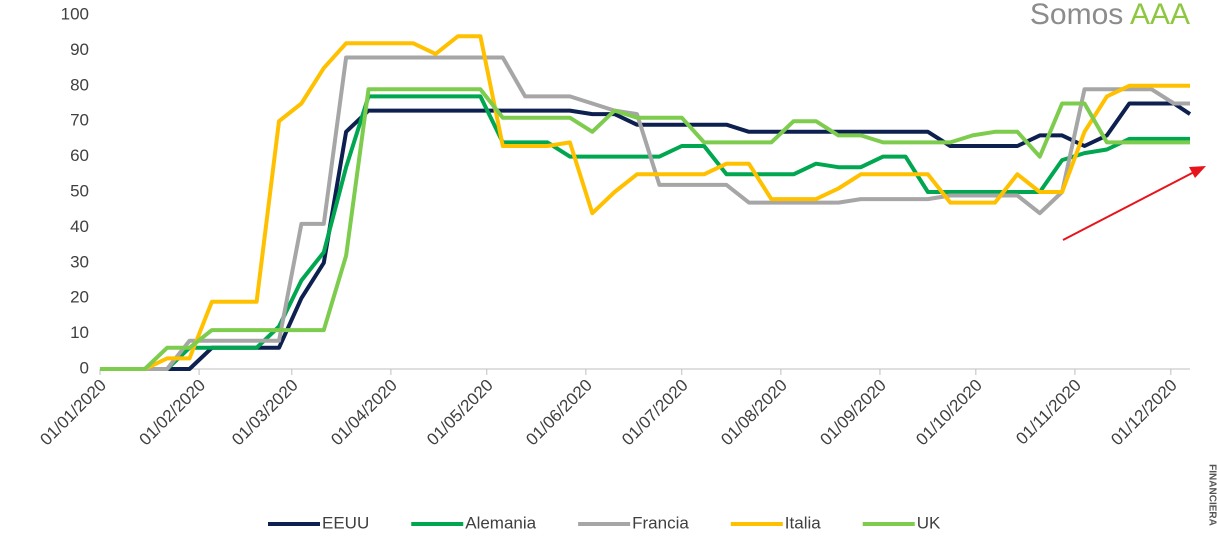 Image resolution: width=1217 pixels, height=537 pixels. I want to click on y-tick-label: 60, so click(79, 155).